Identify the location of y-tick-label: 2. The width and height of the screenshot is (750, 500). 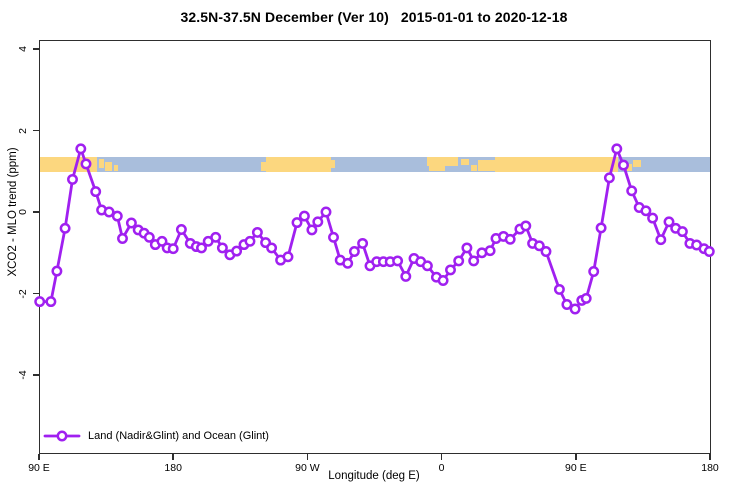
(23, 130).